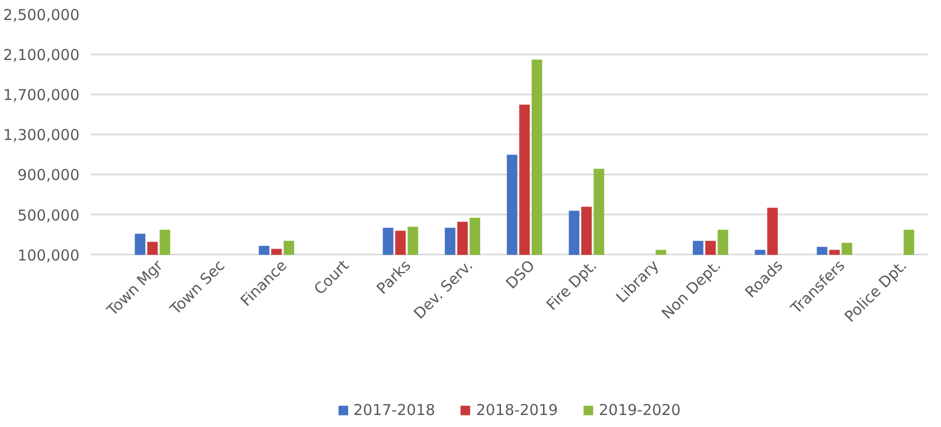 This screenshot has width=941, height=427. What do you see at coordinates (41, 95) in the screenshot?
I see `y-tick-label: 1,700,000` at bounding box center [41, 95].